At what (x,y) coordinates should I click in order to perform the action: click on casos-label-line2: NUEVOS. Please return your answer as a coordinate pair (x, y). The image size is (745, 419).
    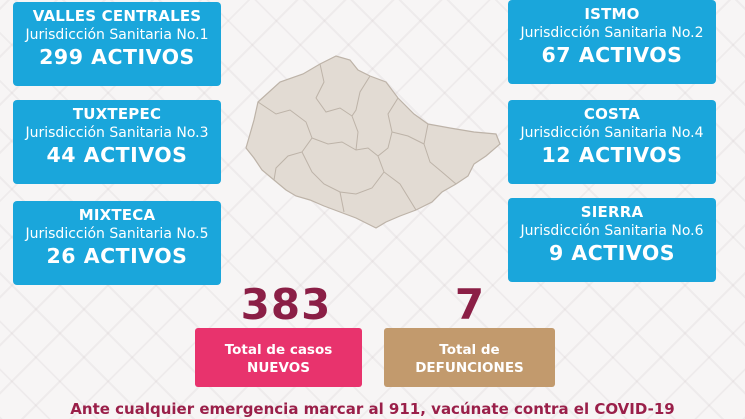
    Looking at the image, I should click on (278, 368).